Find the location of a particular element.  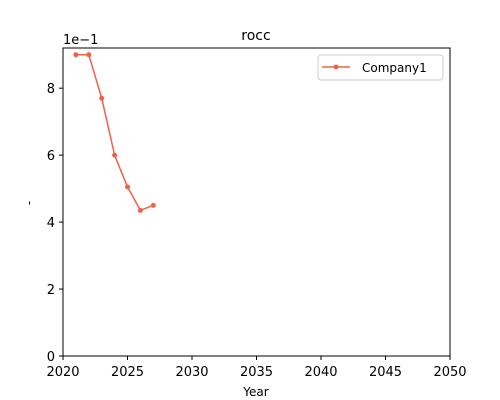

x-tick-label: 2020 is located at coordinates (62, 372).